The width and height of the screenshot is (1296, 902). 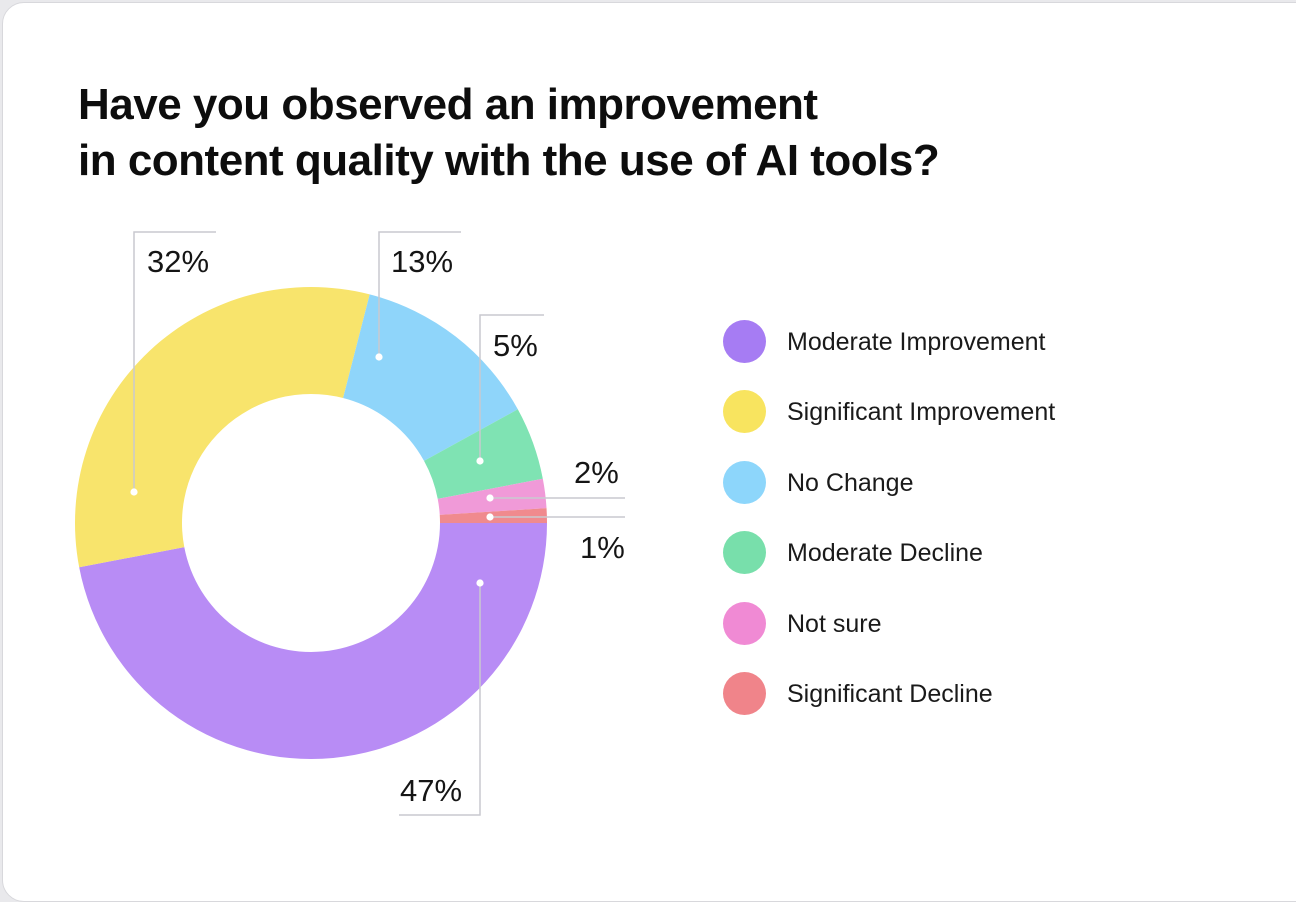 I want to click on data-label-no-change: 13%, so click(x=422, y=261).